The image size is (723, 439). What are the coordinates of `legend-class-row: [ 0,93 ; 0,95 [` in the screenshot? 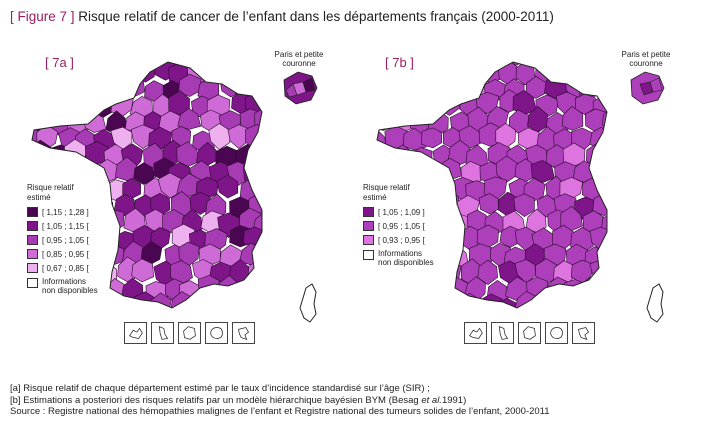 It's located at (398, 240).